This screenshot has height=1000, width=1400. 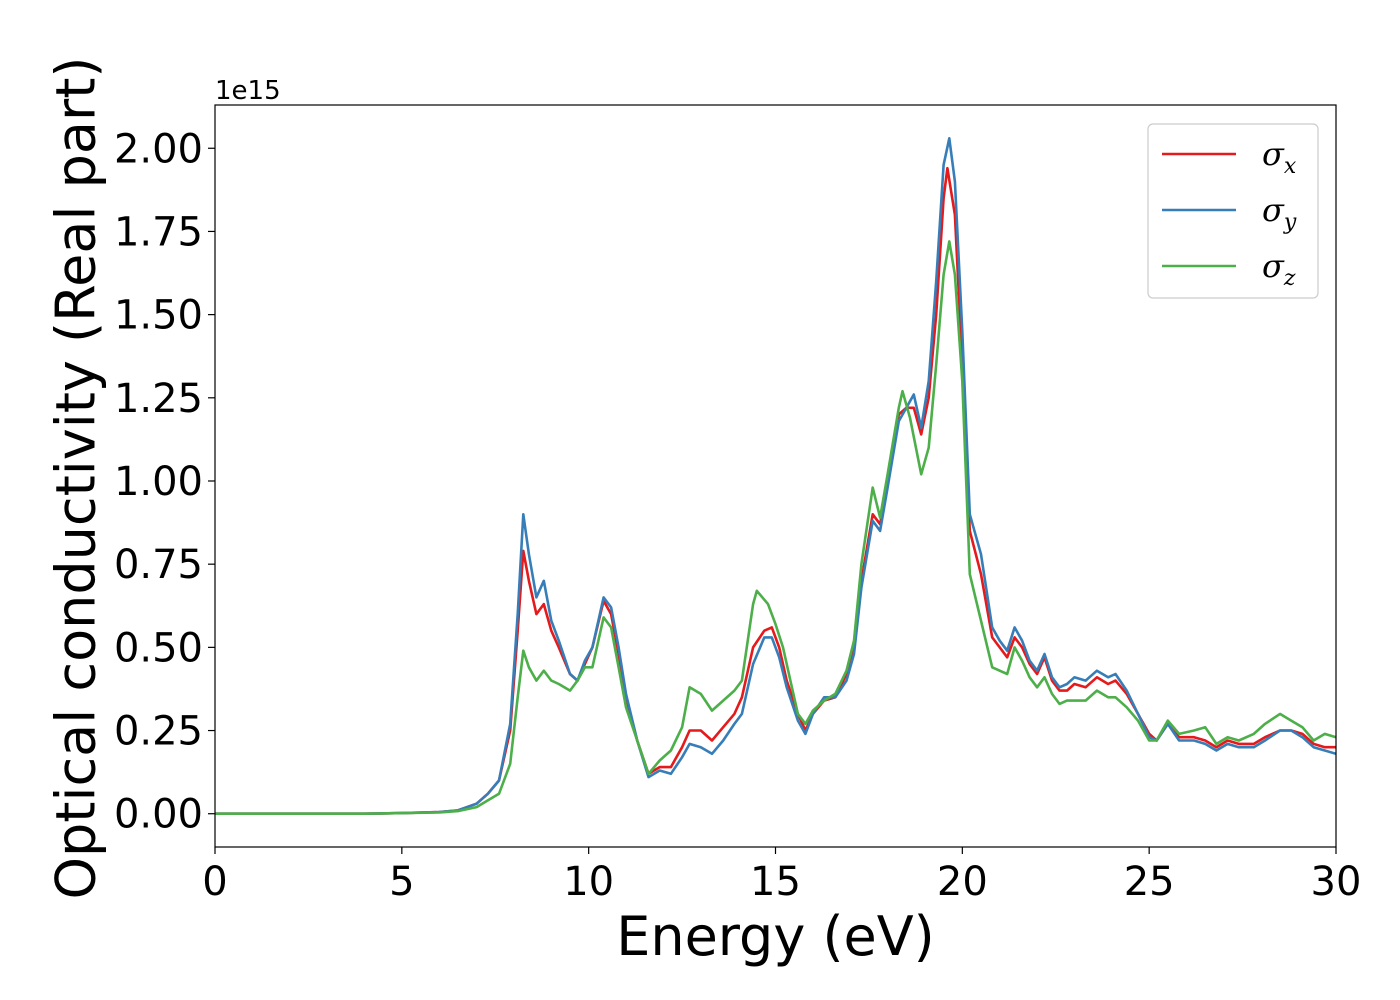 I want to click on x-tick-label: 30, so click(x=1336, y=882).